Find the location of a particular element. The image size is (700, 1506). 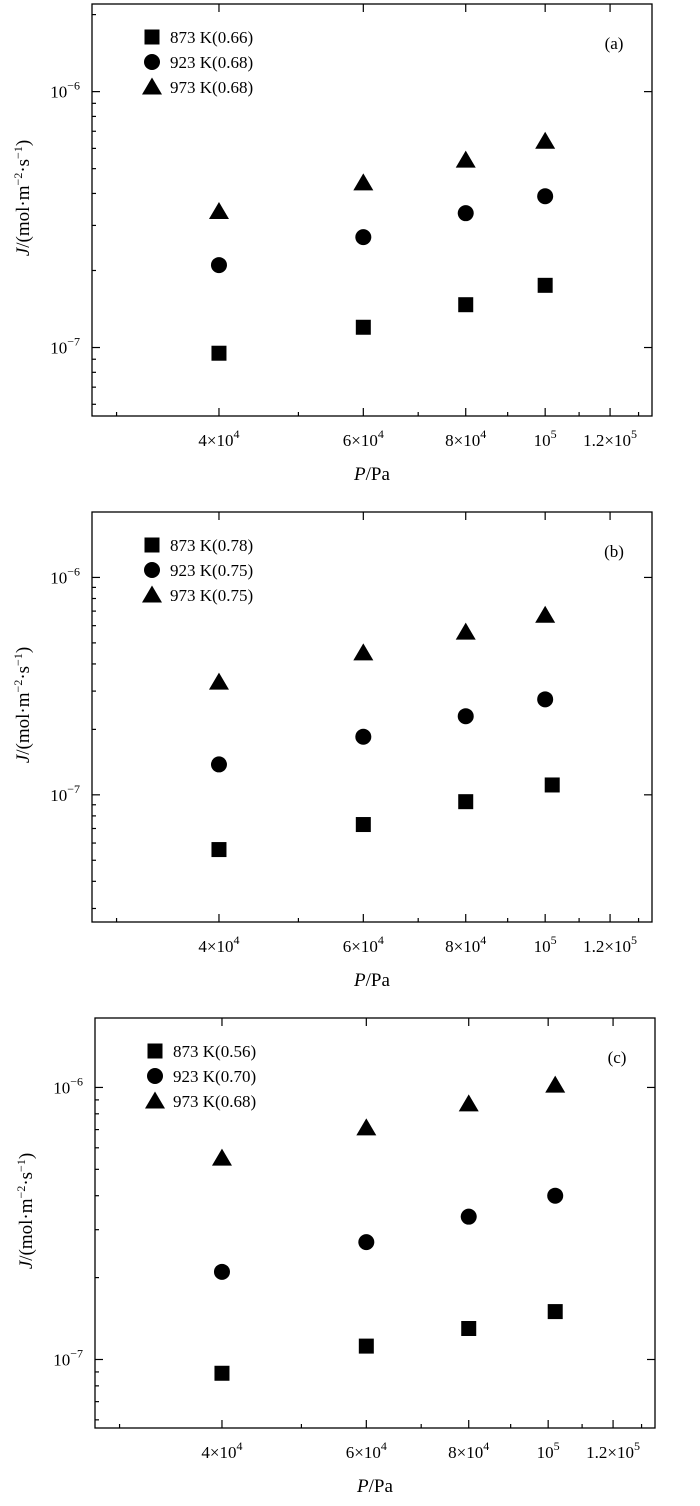

legend-label: 973 K(0.75) is located at coordinates (211, 595).